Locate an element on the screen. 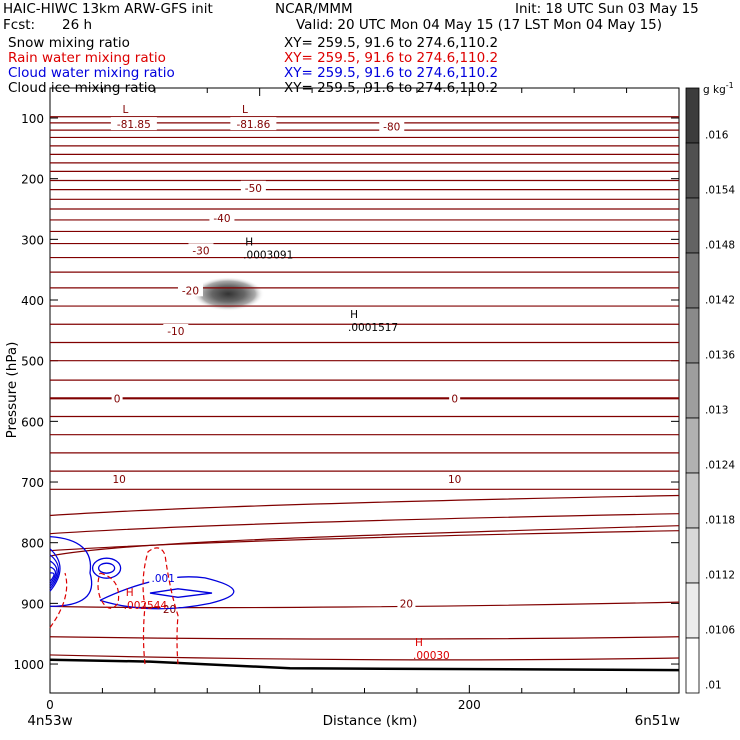 Image resolution: width=740 pixels, height=740 pixels. isotherm-label: -30 is located at coordinates (200, 251).